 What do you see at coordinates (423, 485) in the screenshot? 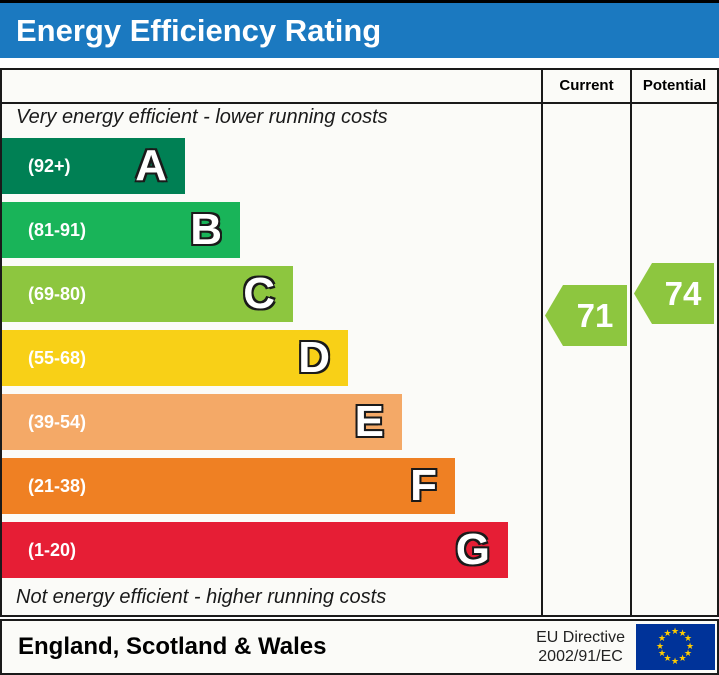
I see `band-letter: F` at bounding box center [423, 485].